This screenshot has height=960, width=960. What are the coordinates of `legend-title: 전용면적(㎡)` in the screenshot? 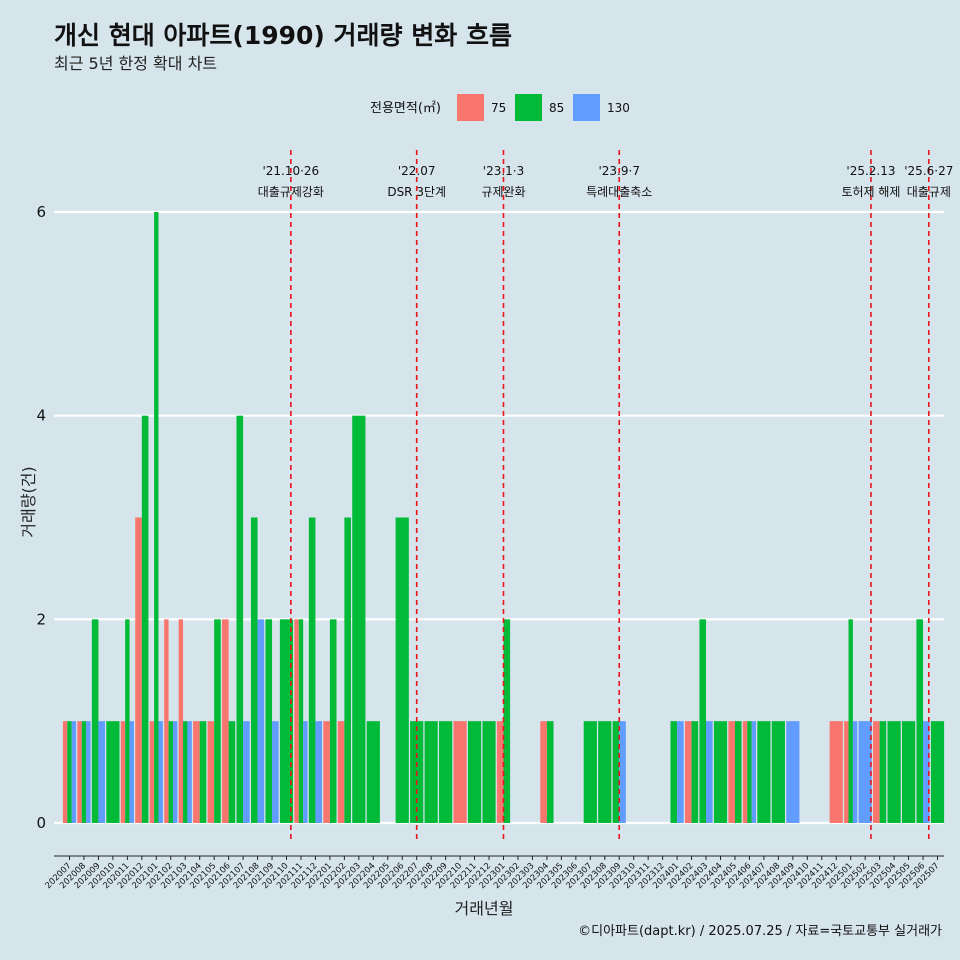 It's located at (405, 108).